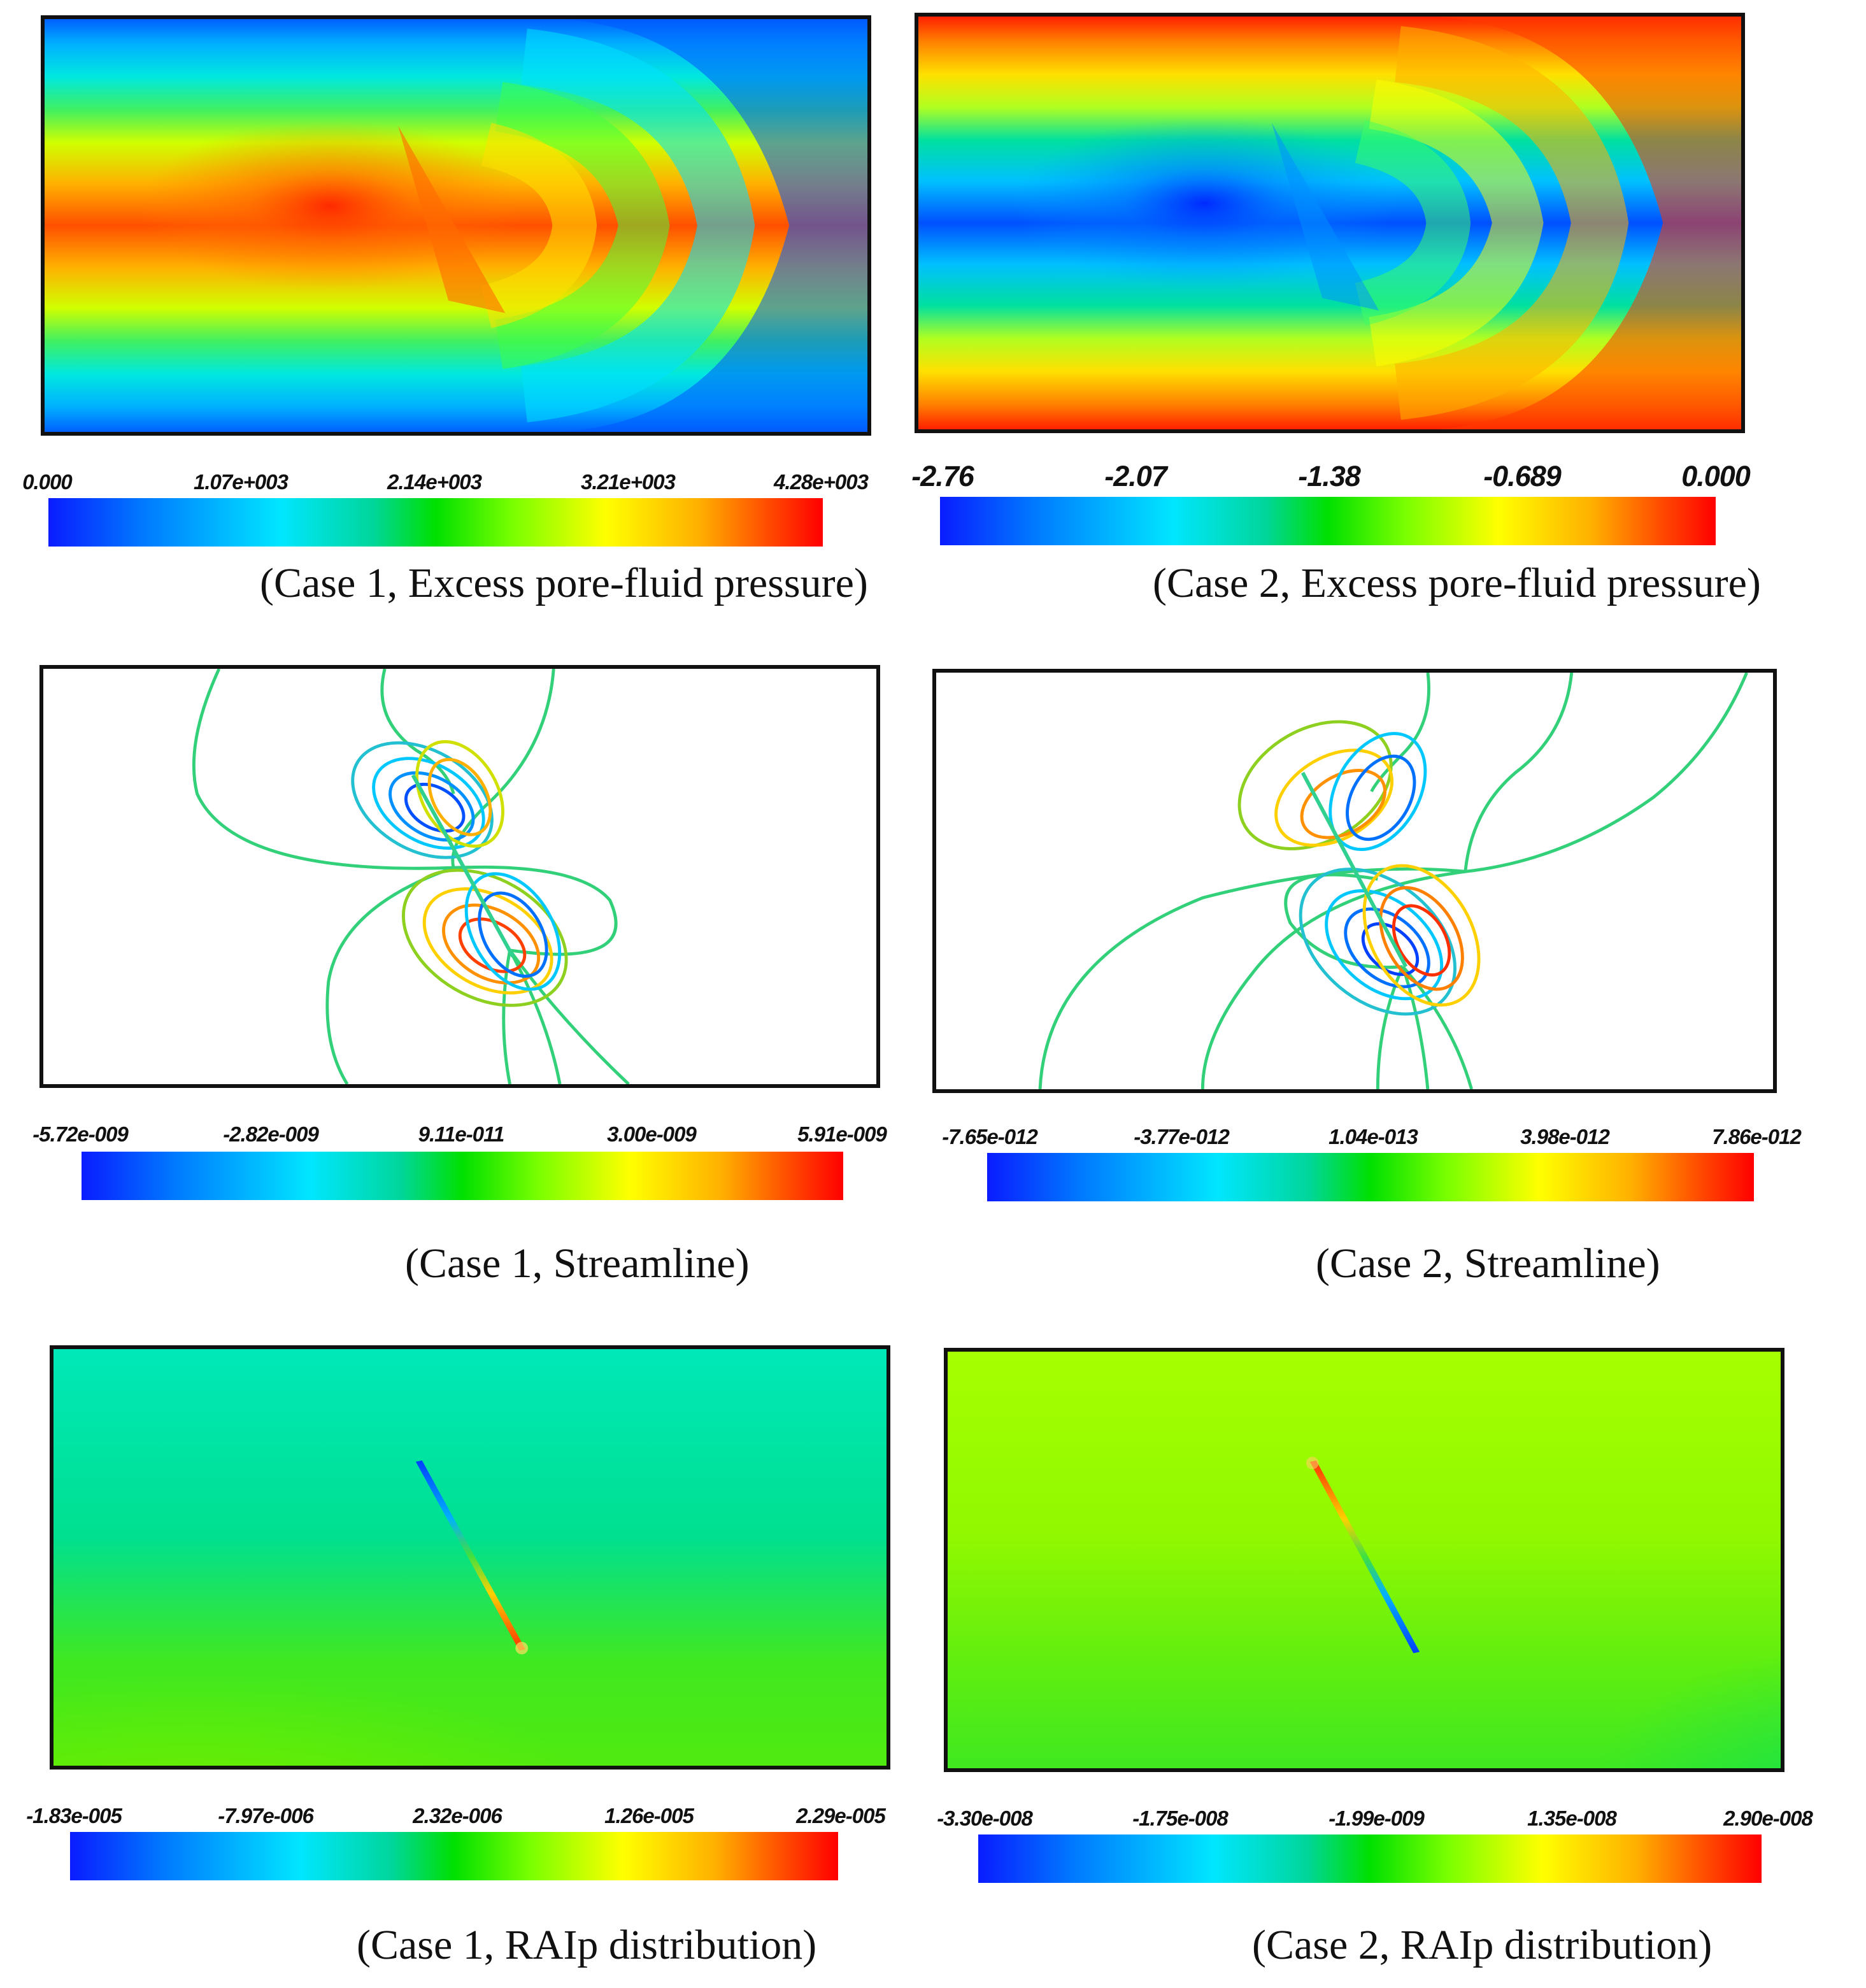  I want to click on case1-pressure-field, so click(456, 225).